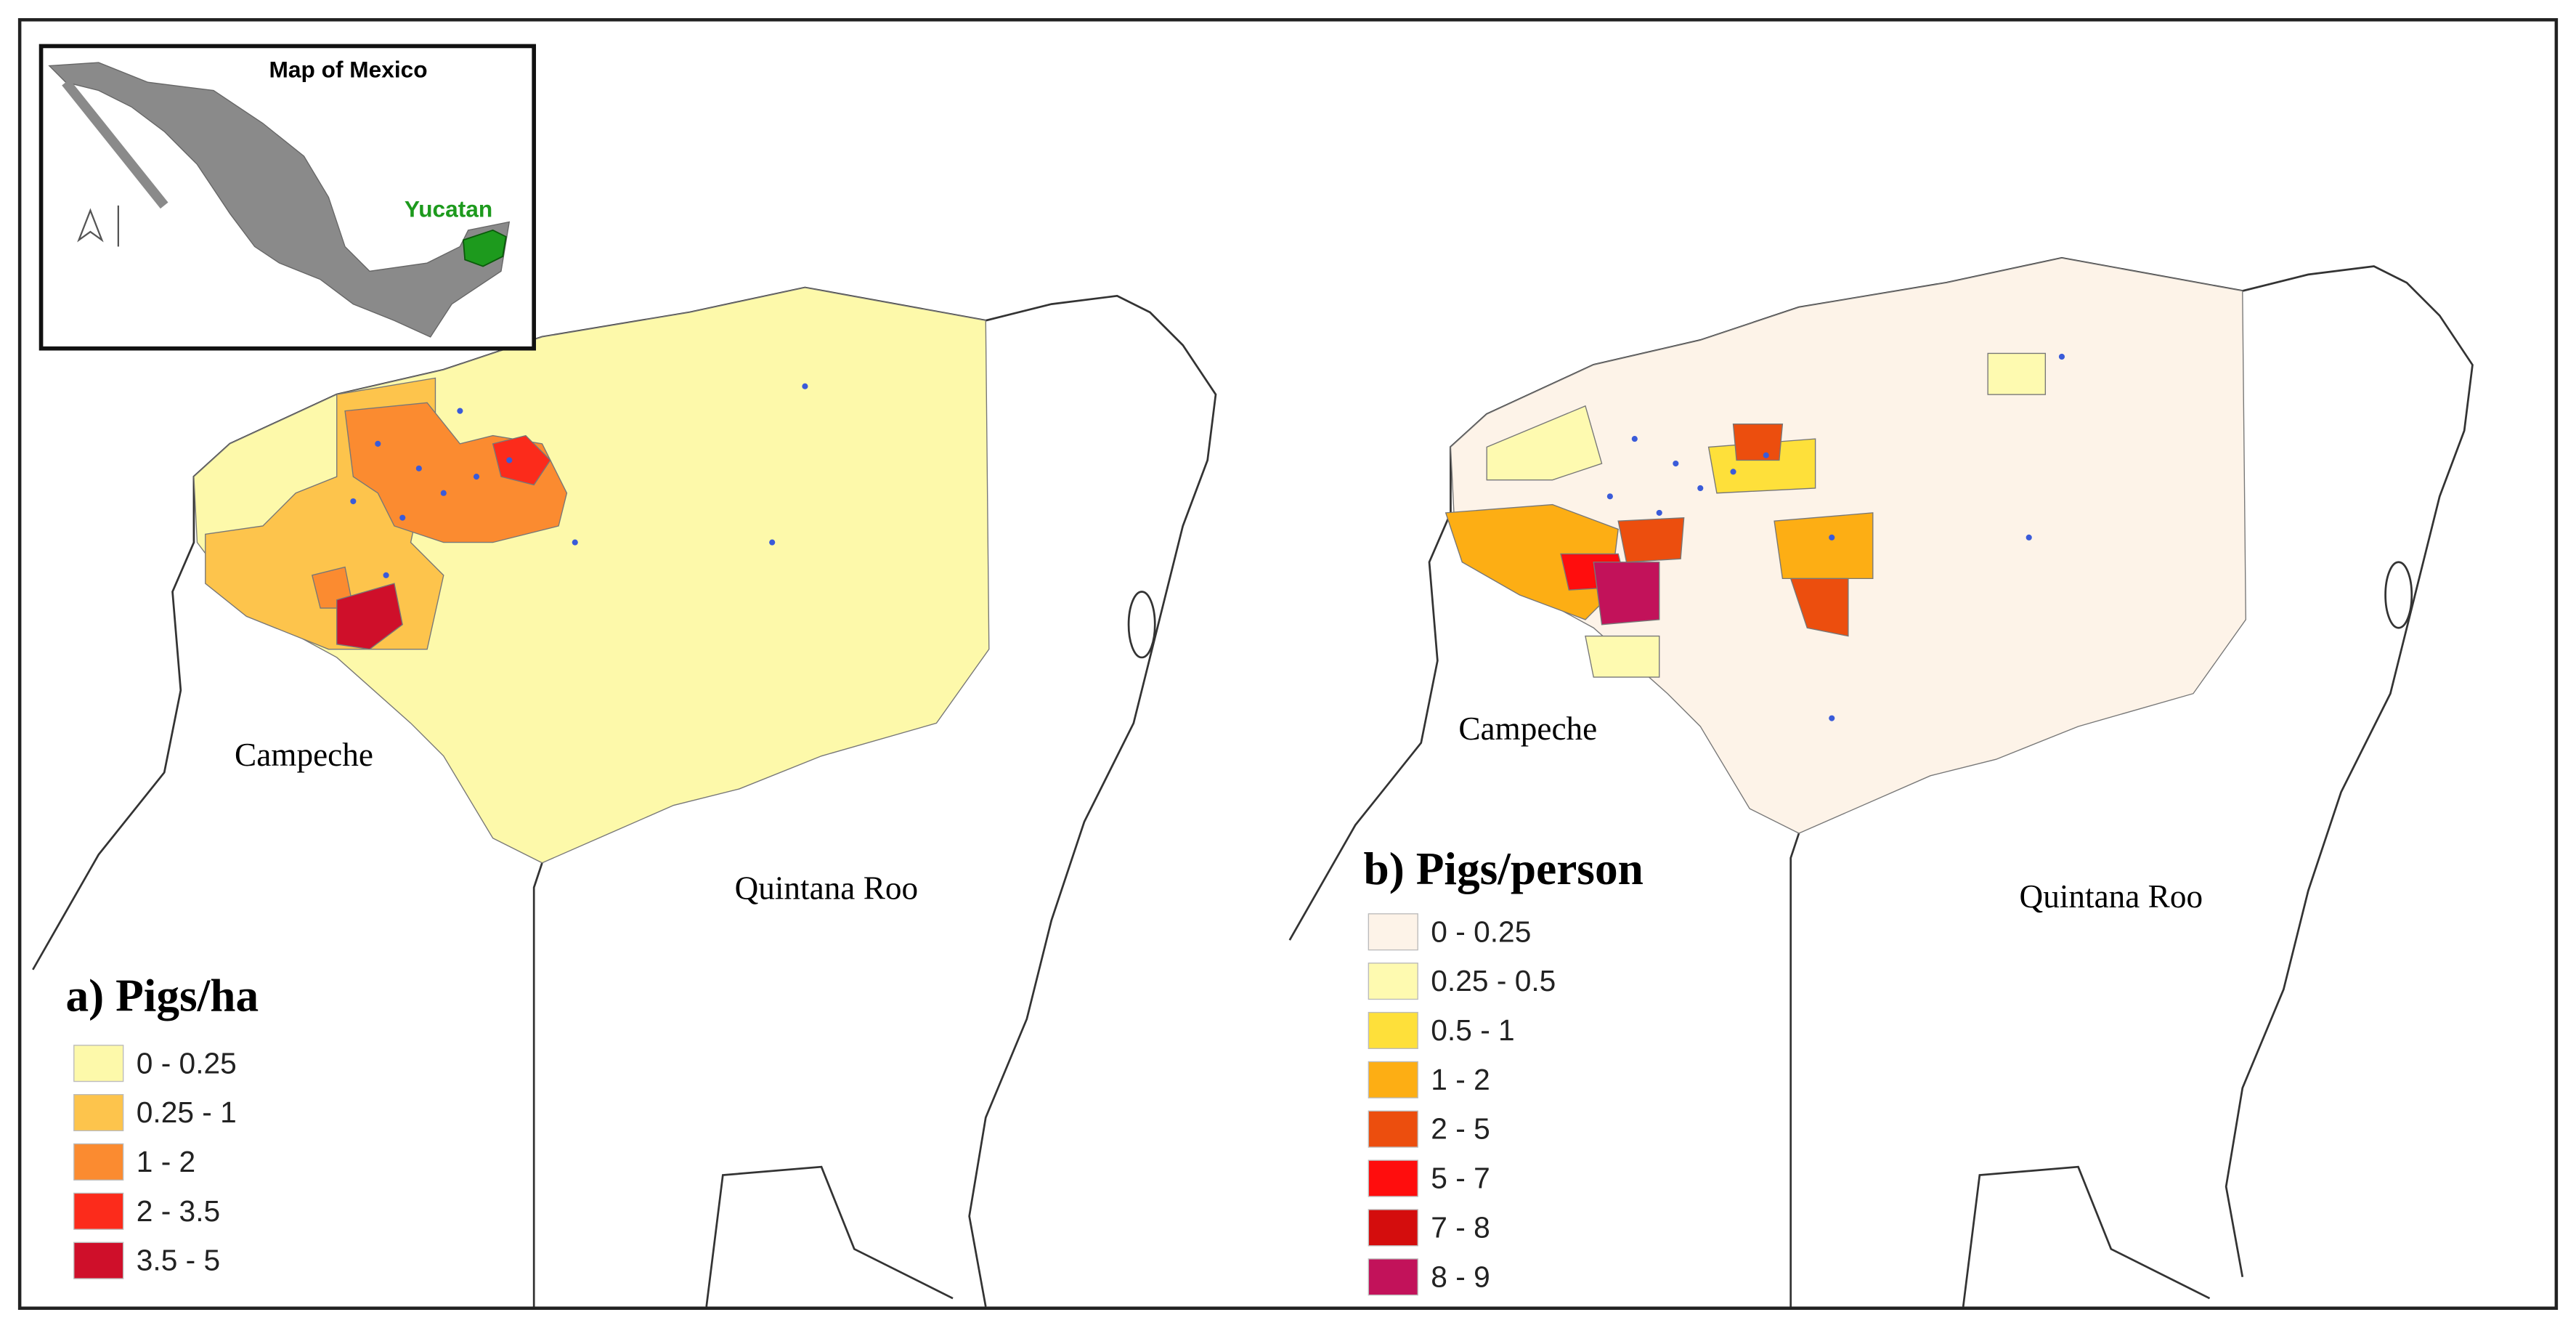 Image resolution: width=2576 pixels, height=1328 pixels. I want to click on legend-label: 3.5 - 5, so click(179, 1260).